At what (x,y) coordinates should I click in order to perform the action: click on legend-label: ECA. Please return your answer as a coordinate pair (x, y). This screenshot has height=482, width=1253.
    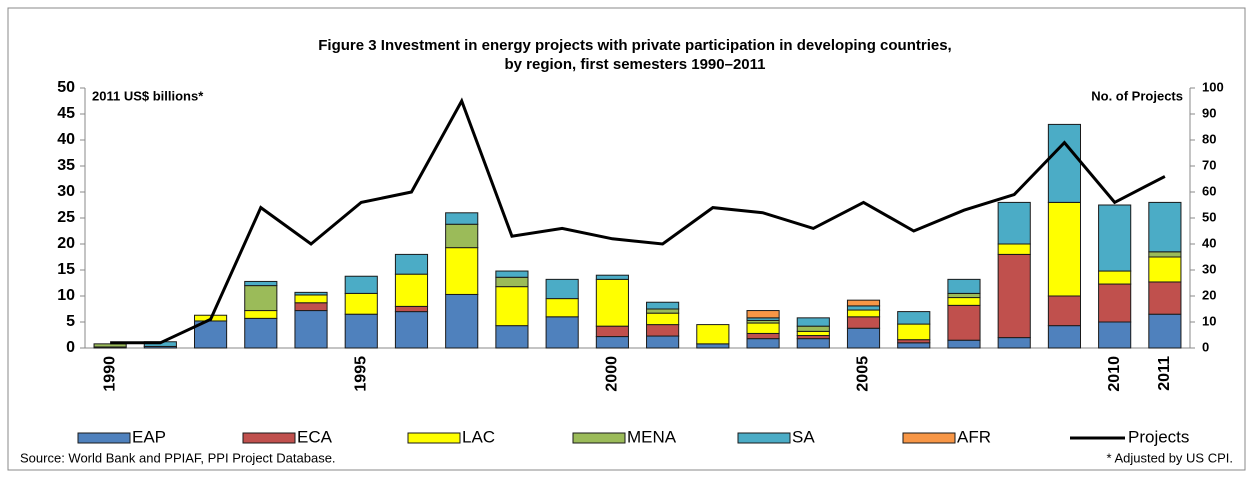
    Looking at the image, I should click on (315, 436).